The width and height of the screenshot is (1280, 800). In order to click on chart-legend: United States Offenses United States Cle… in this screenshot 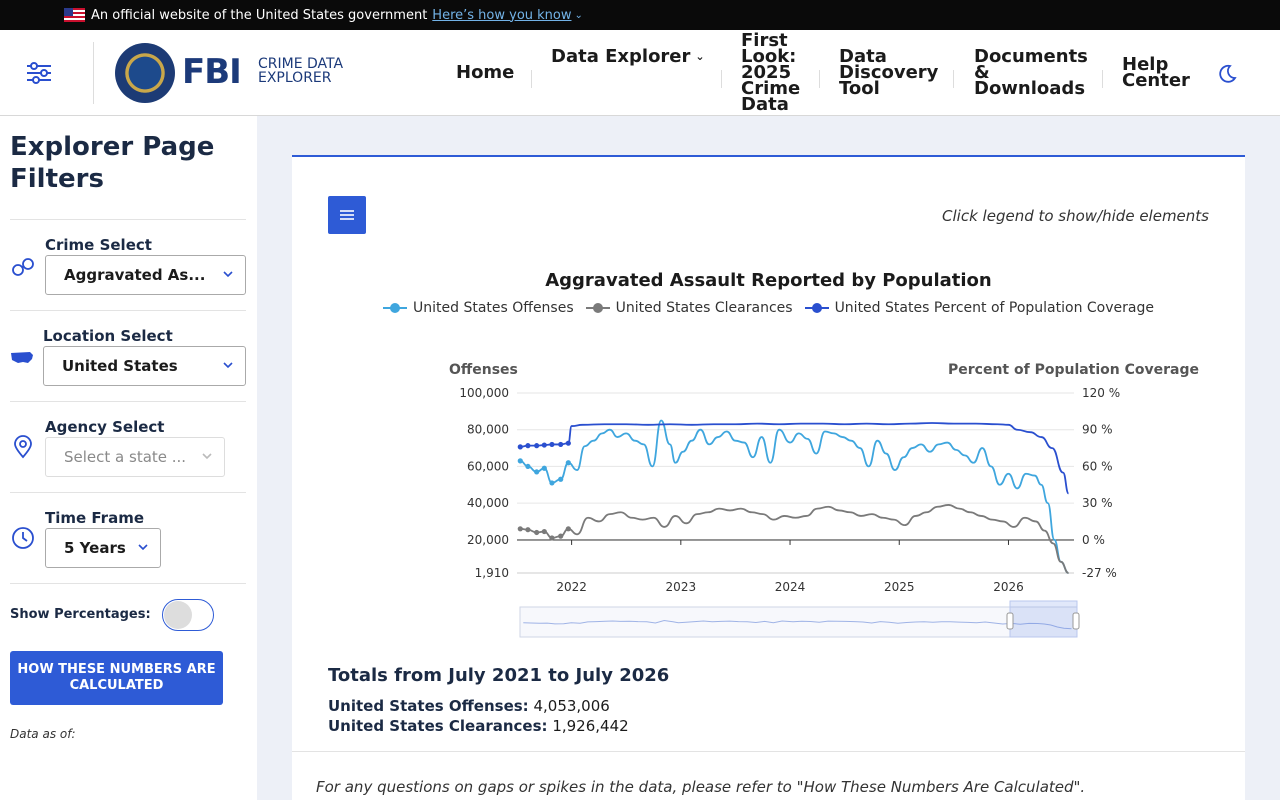, I will do `click(768, 308)`.